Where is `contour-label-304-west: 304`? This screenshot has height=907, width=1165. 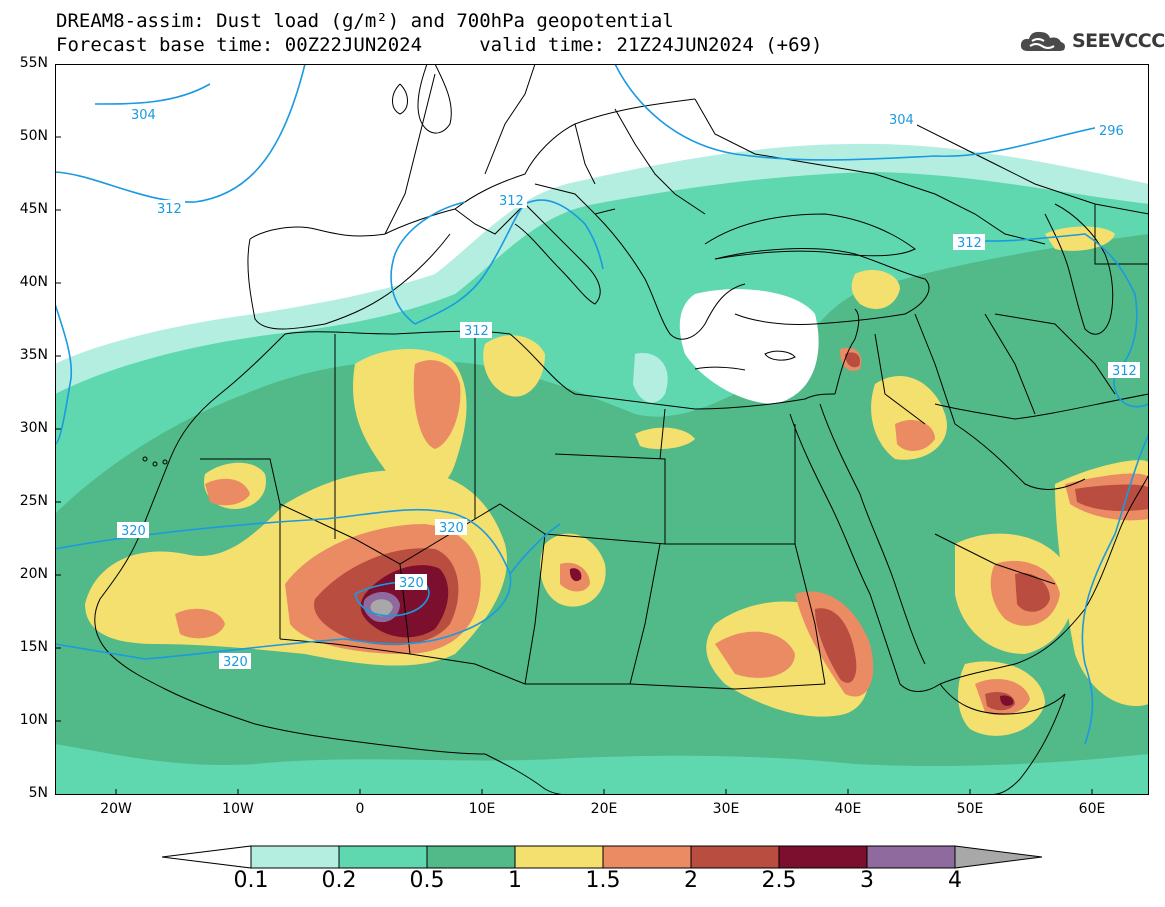 contour-label-304-west: 304 is located at coordinates (143, 114).